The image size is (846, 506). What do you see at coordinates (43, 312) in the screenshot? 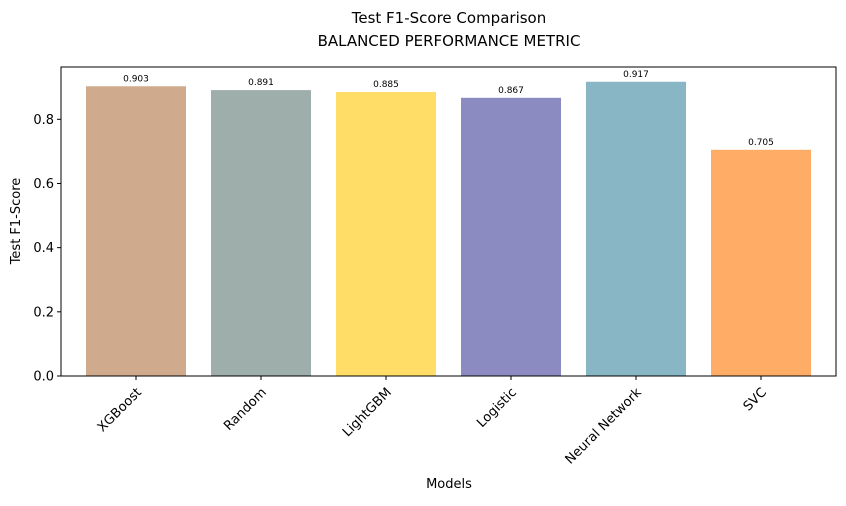
I see `y-tick-label: 0.2` at bounding box center [43, 312].